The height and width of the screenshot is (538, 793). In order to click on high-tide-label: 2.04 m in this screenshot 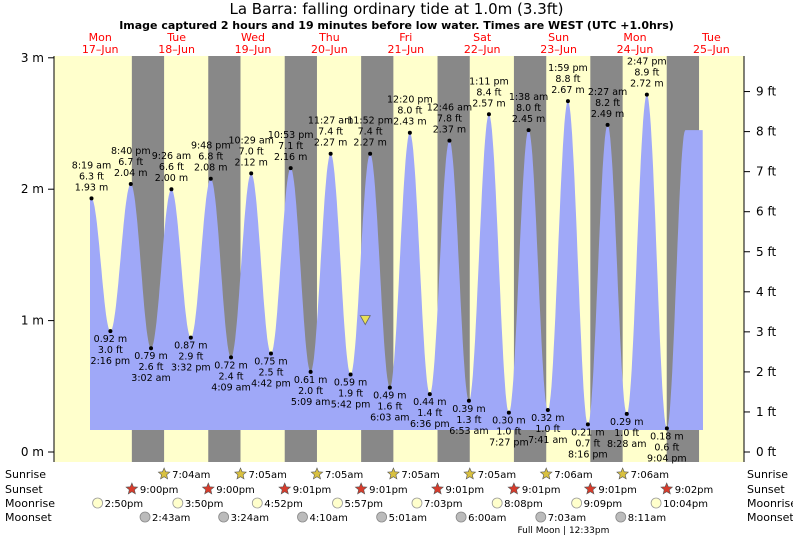, I will do `click(130, 173)`.